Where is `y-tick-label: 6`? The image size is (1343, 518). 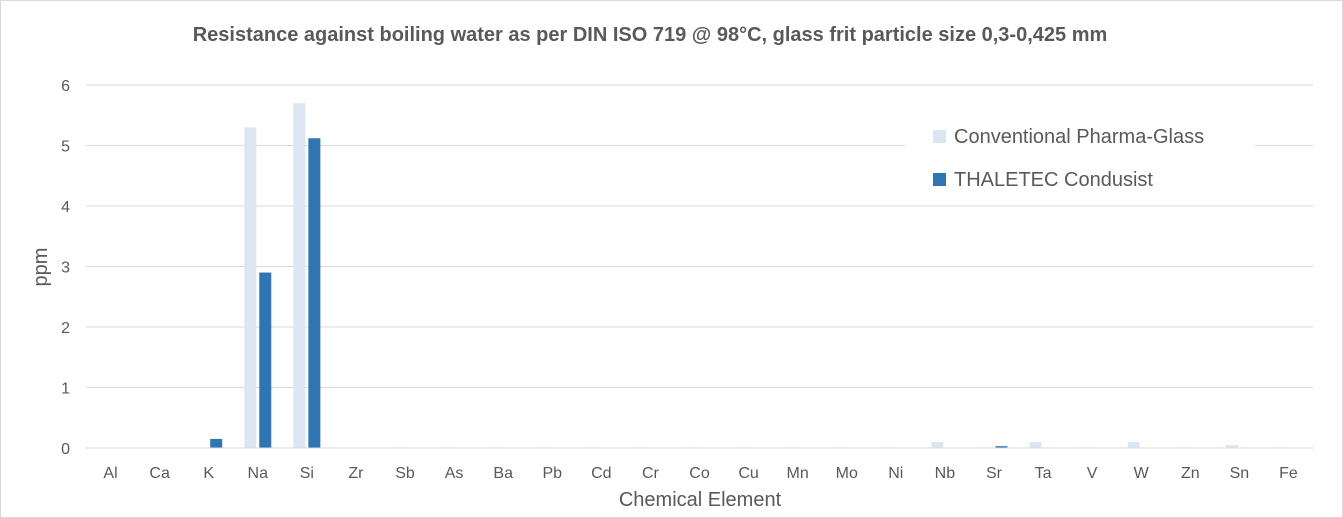 y-tick-label: 6 is located at coordinates (65, 86).